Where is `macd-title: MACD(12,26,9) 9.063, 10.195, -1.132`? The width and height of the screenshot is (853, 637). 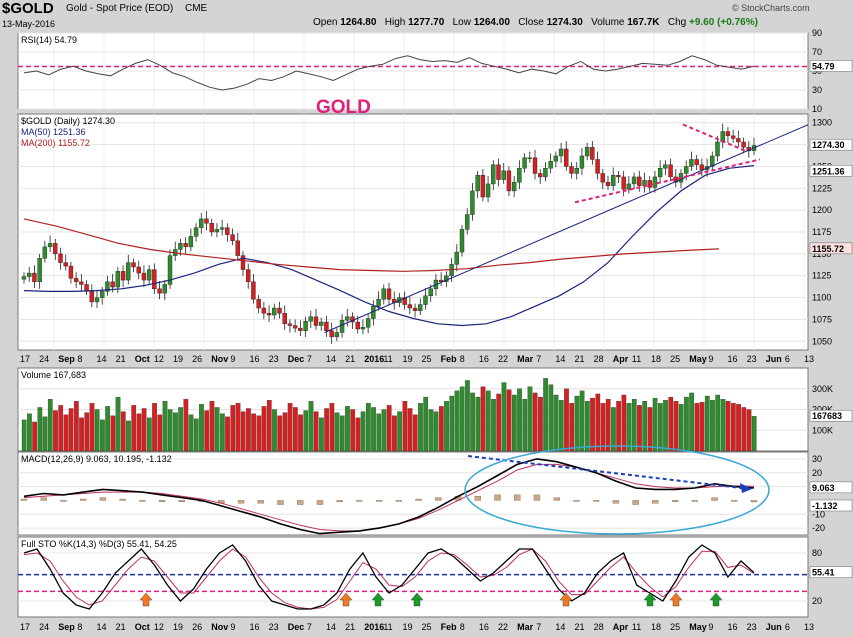
macd-title: MACD(12,26,9) 9.063, 10.195, -1.132 is located at coordinates (96, 459).